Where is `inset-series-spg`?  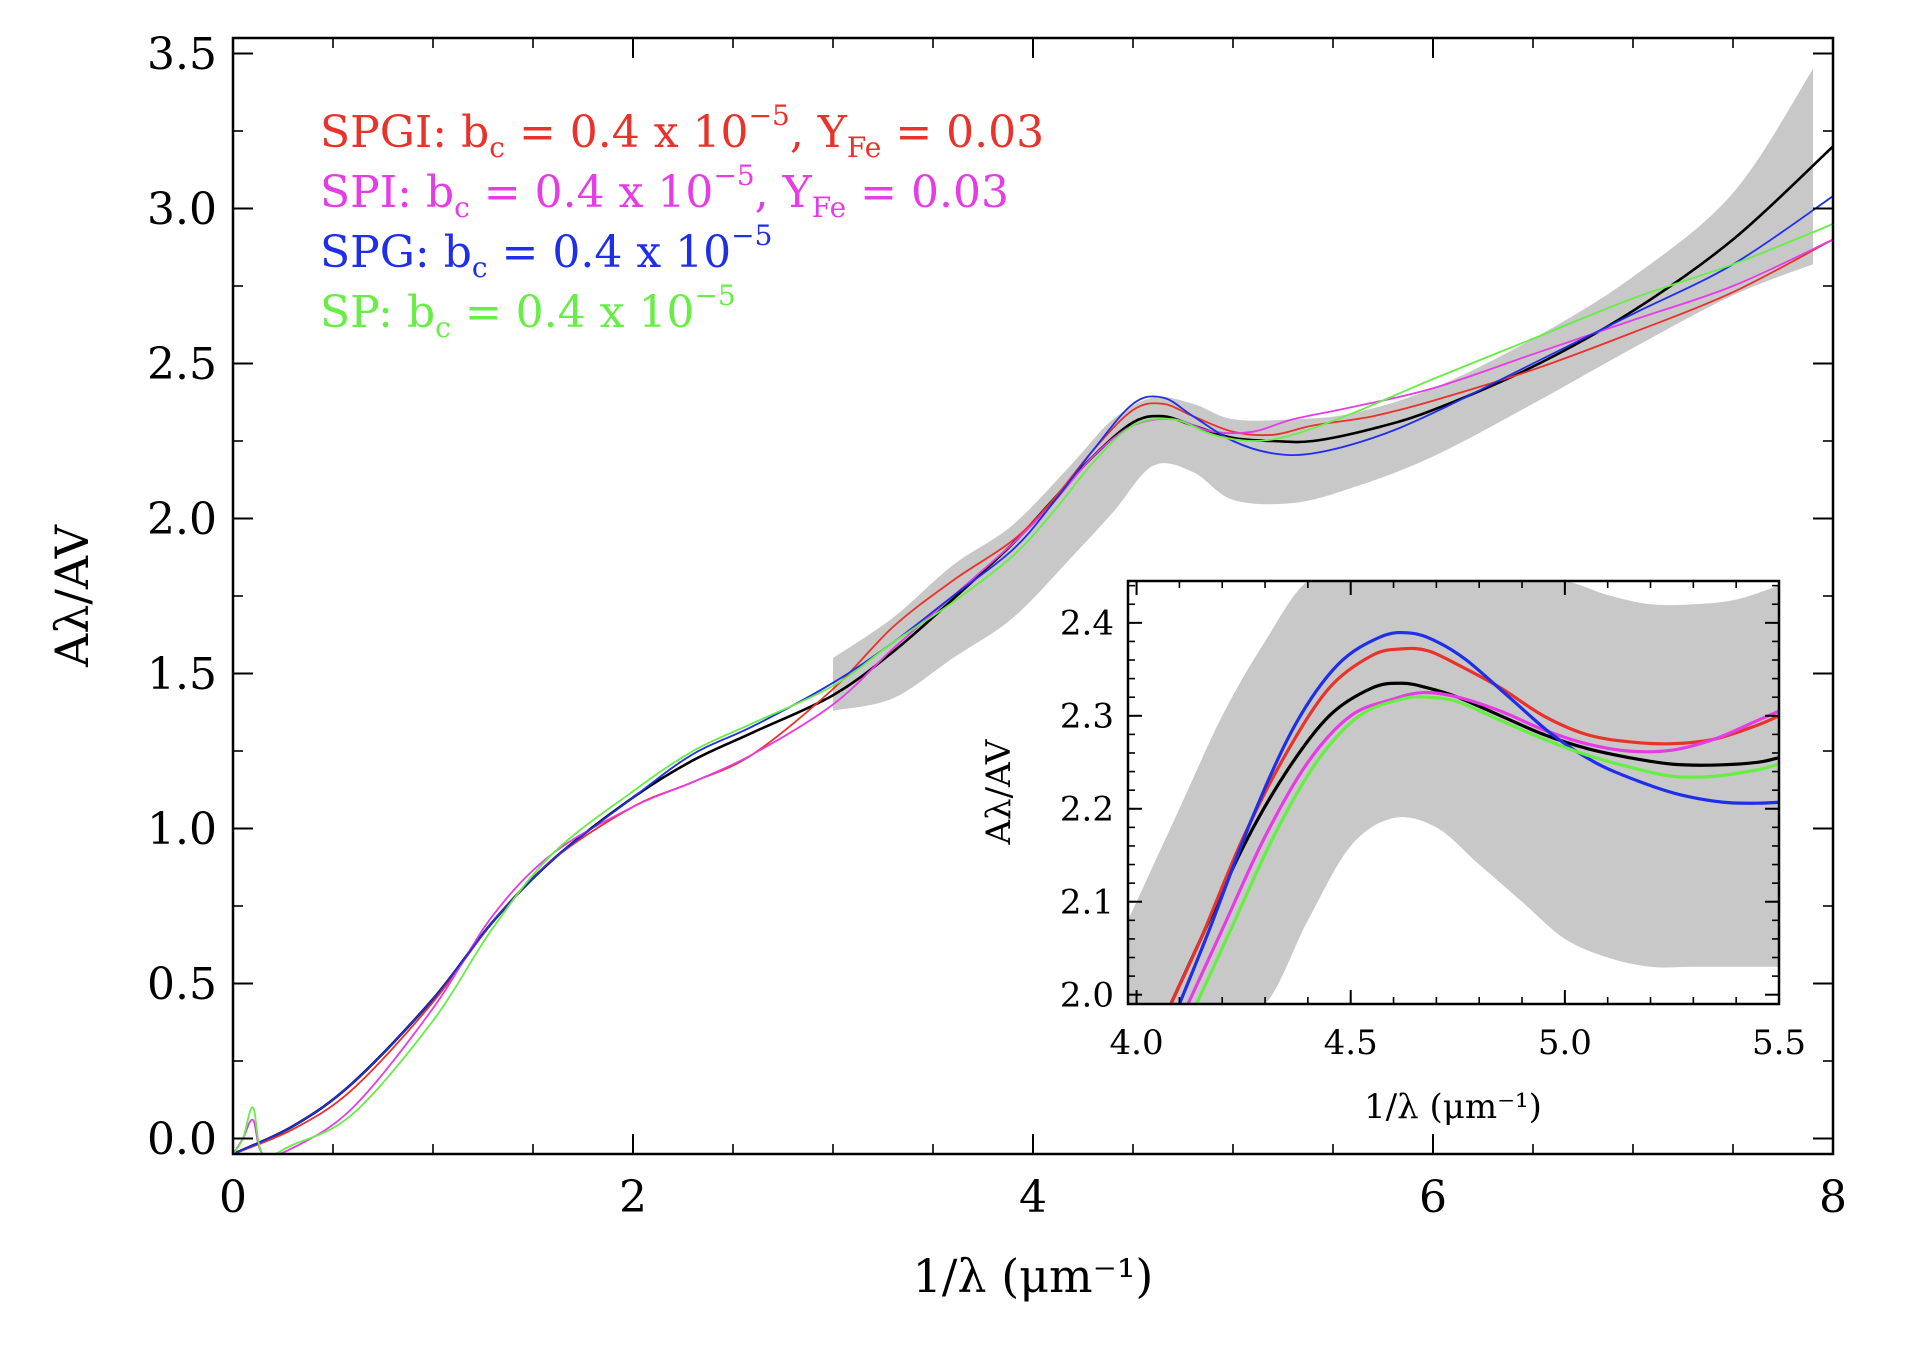
inset-series-spg is located at coordinates (1478, 817).